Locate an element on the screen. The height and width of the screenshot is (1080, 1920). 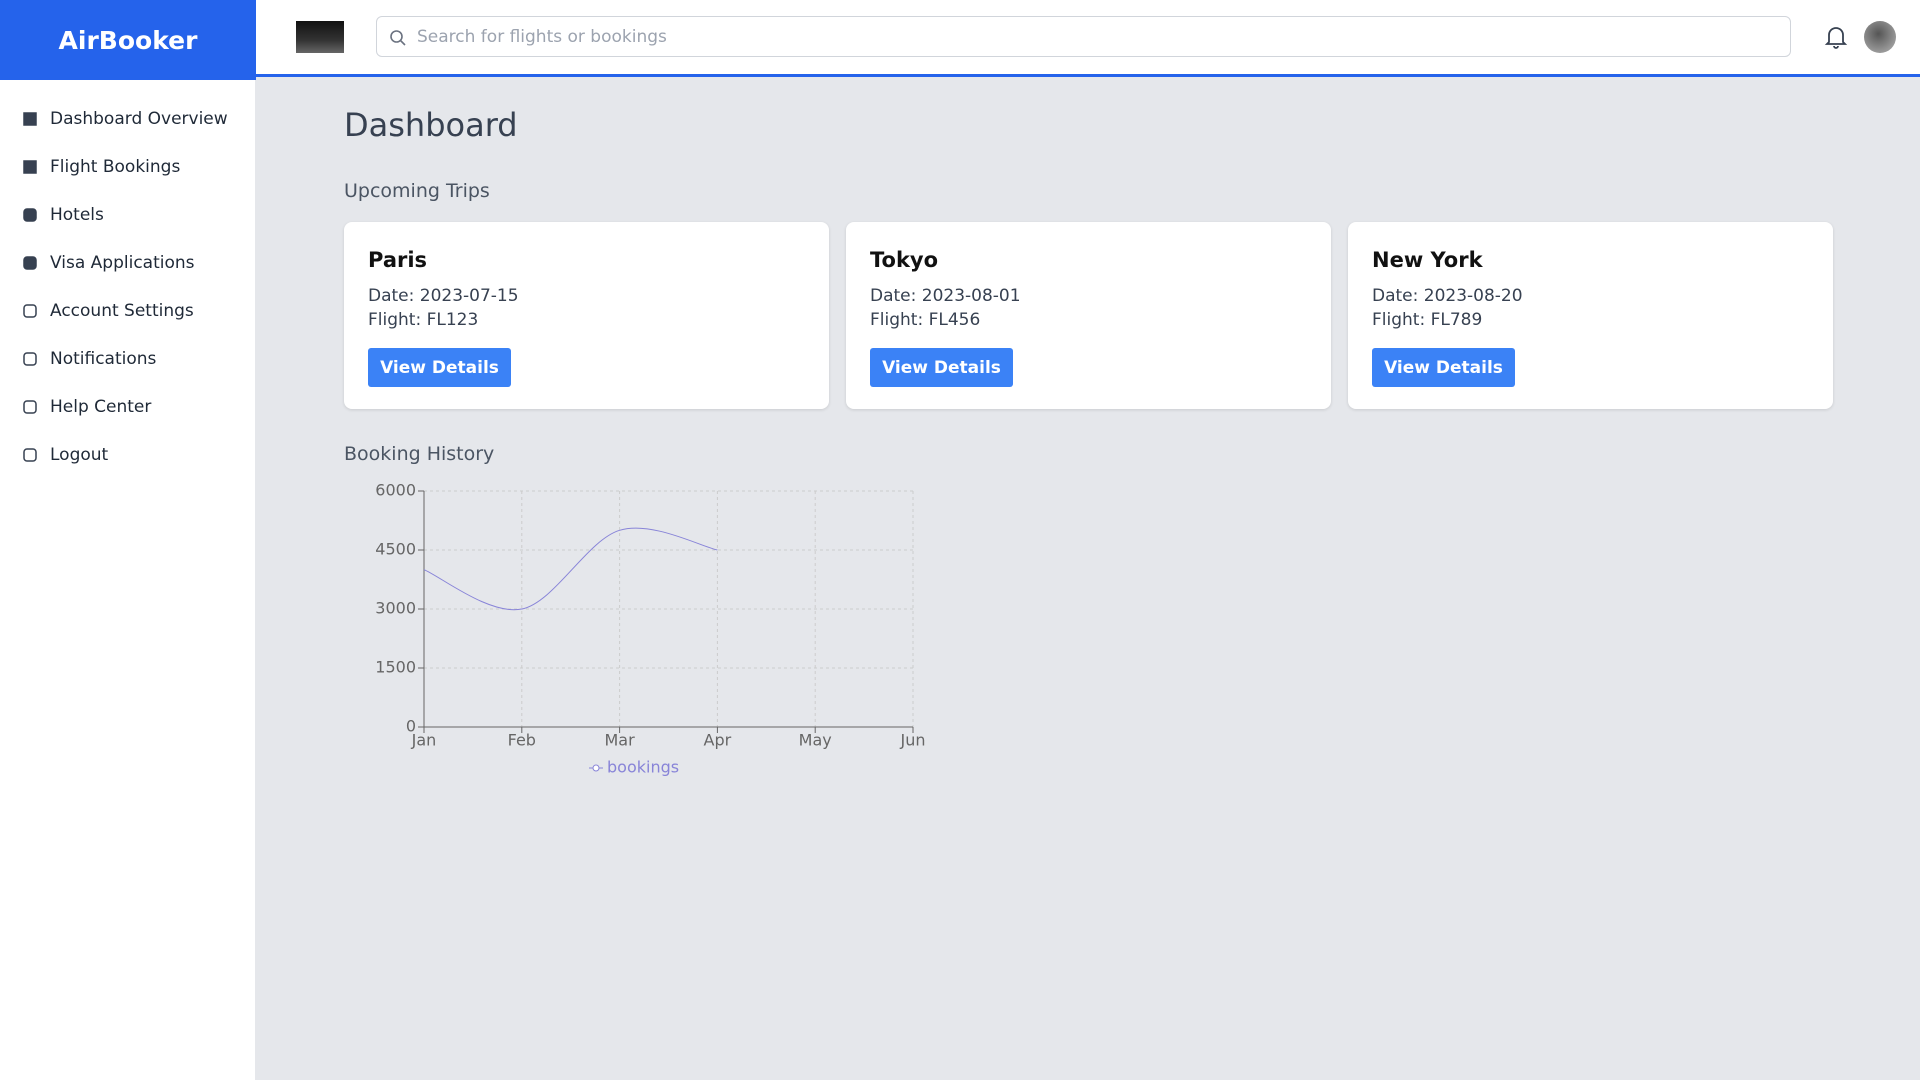
section-title: Booking History is located at coordinates (419, 454).